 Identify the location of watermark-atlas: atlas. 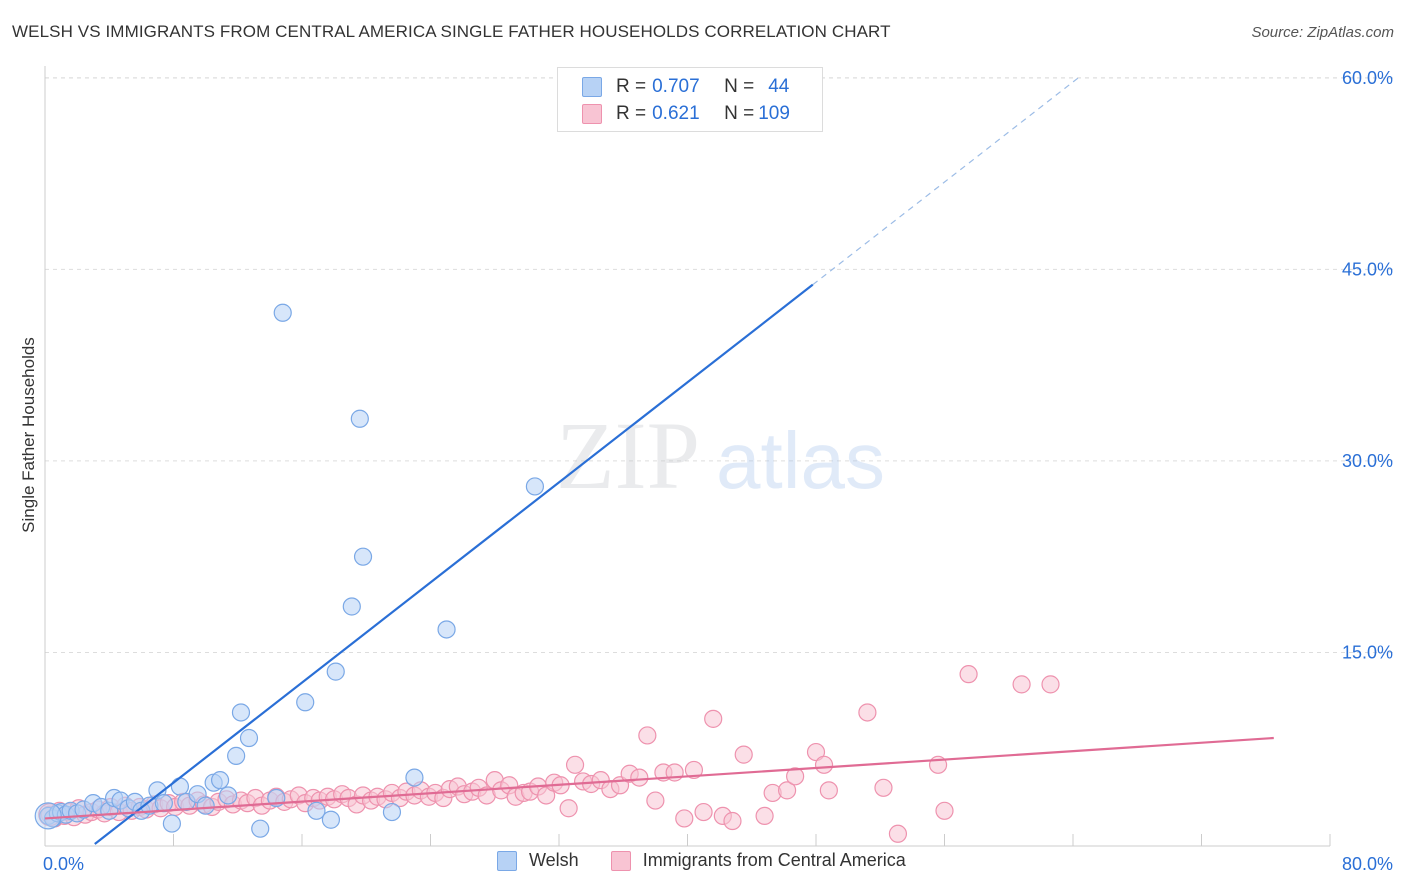
(800, 460).